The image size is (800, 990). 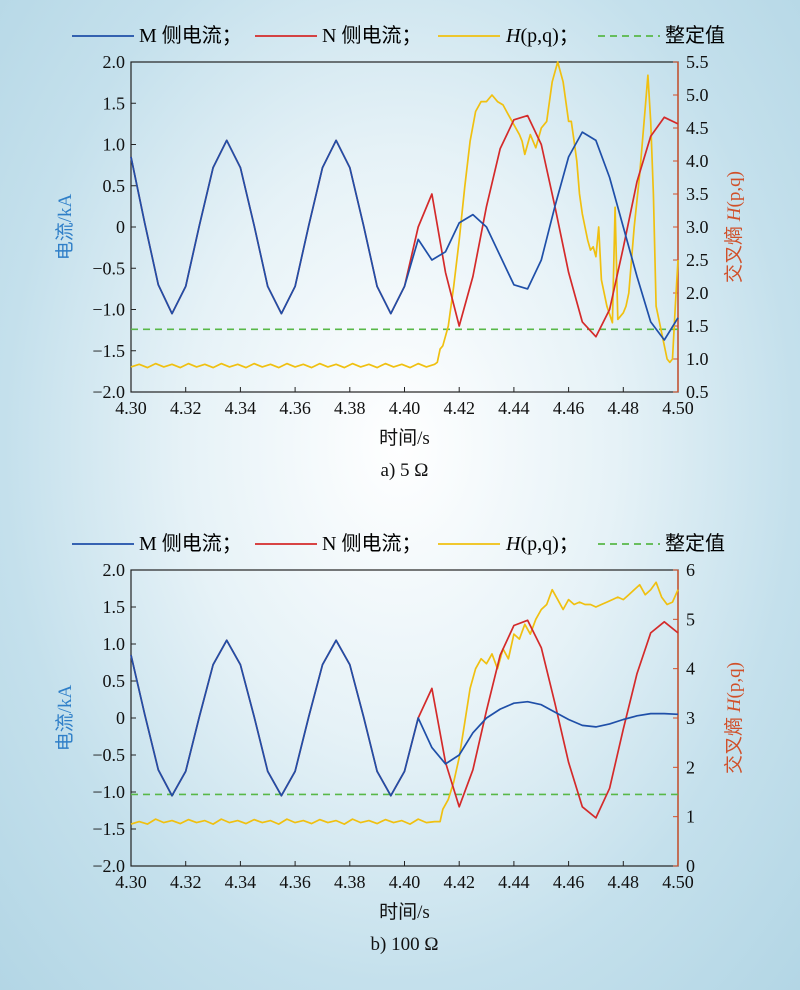 I want to click on legend-b-n-label: N 侧电流；, so click(x=371, y=543).